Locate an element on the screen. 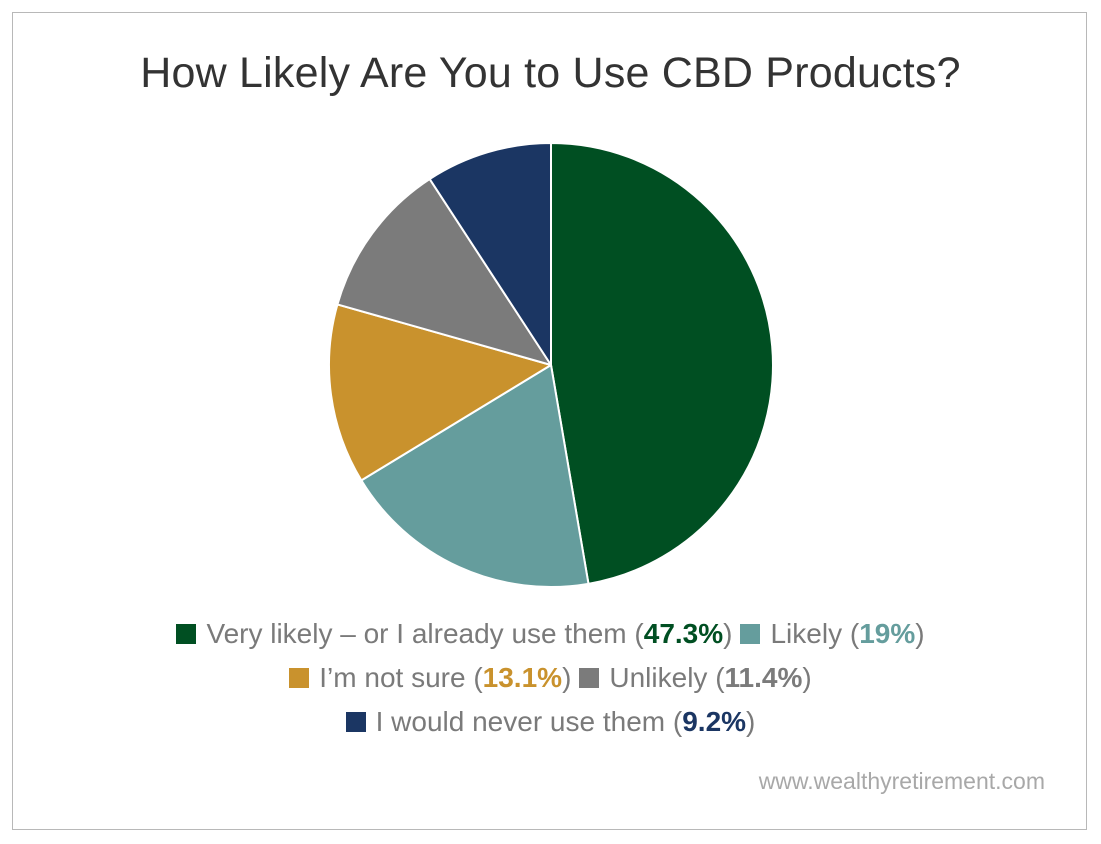 This screenshot has height=844, width=1101. legend-label-never: I would never use them is located at coordinates (520, 721).